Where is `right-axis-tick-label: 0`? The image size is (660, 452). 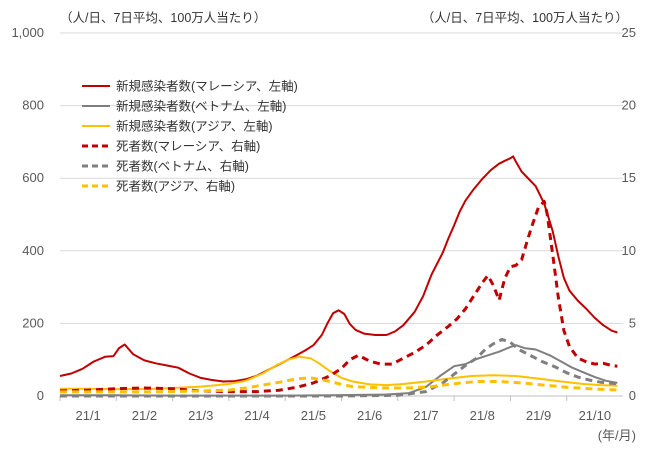 right-axis-tick-label: 0 is located at coordinates (632, 395).